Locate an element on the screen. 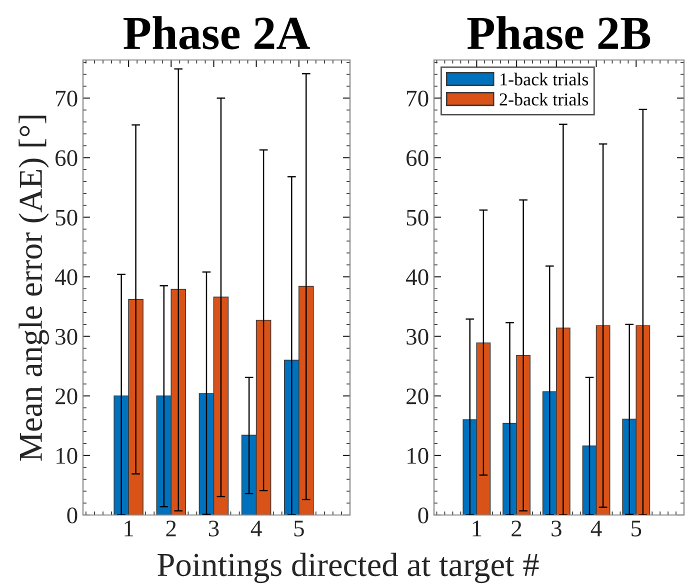 This screenshot has width=696, height=586. legend-label: 1-back trials is located at coordinates (544, 79).